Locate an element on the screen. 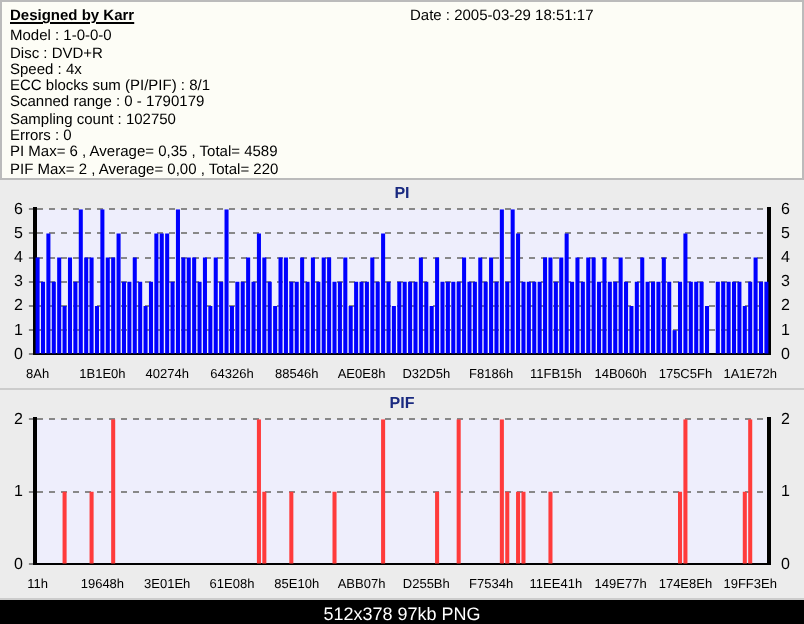 The width and height of the screenshot is (804, 624). y-tick-label: 4 is located at coordinates (18, 257).